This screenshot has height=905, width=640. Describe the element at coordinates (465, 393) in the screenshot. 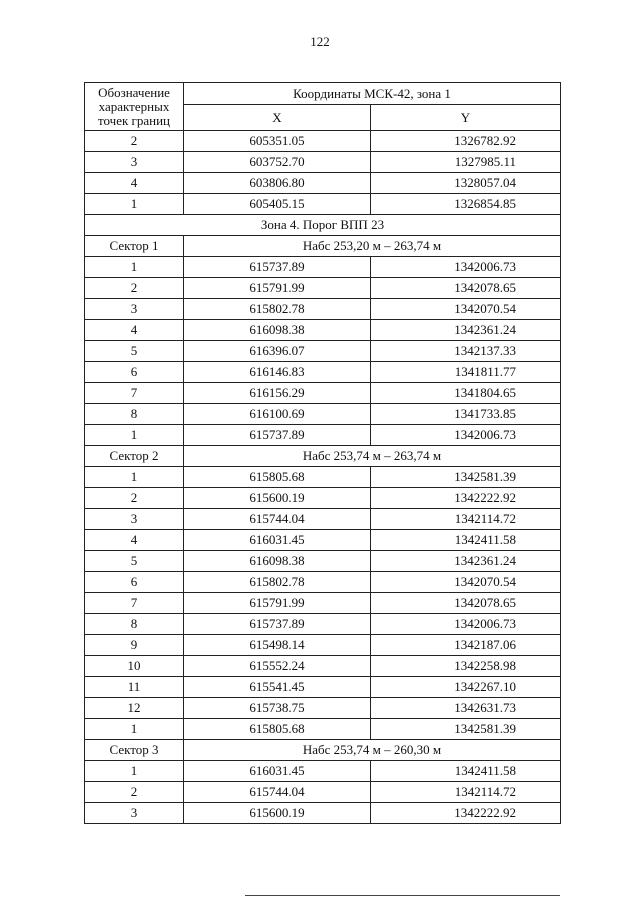

I see `y-cell: 1341804.65` at that location.